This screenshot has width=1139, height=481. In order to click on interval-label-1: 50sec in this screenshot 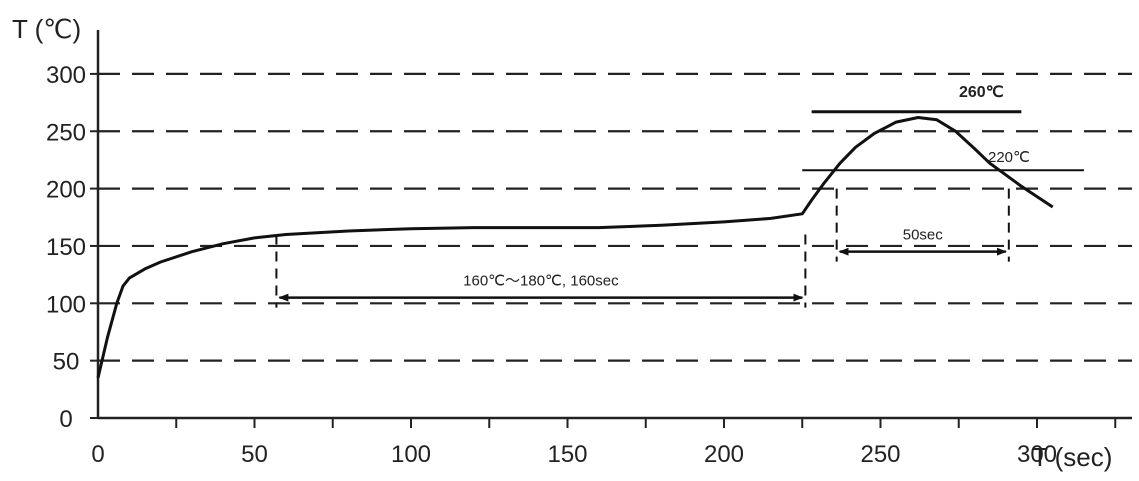, I will do `click(923, 235)`.